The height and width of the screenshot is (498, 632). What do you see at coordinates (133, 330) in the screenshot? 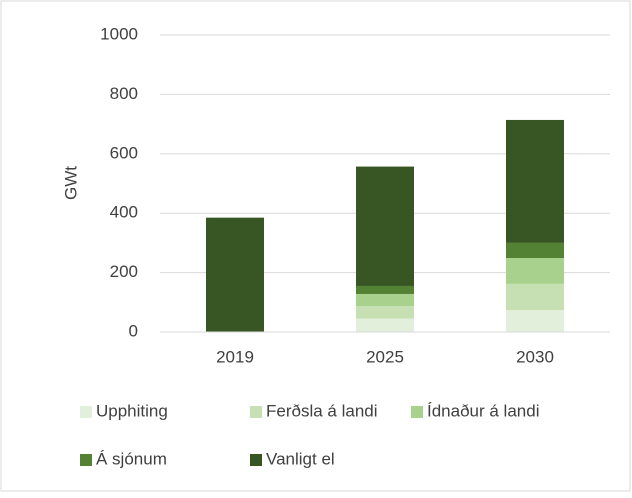
I see `y-tick-label: 0` at bounding box center [133, 330].